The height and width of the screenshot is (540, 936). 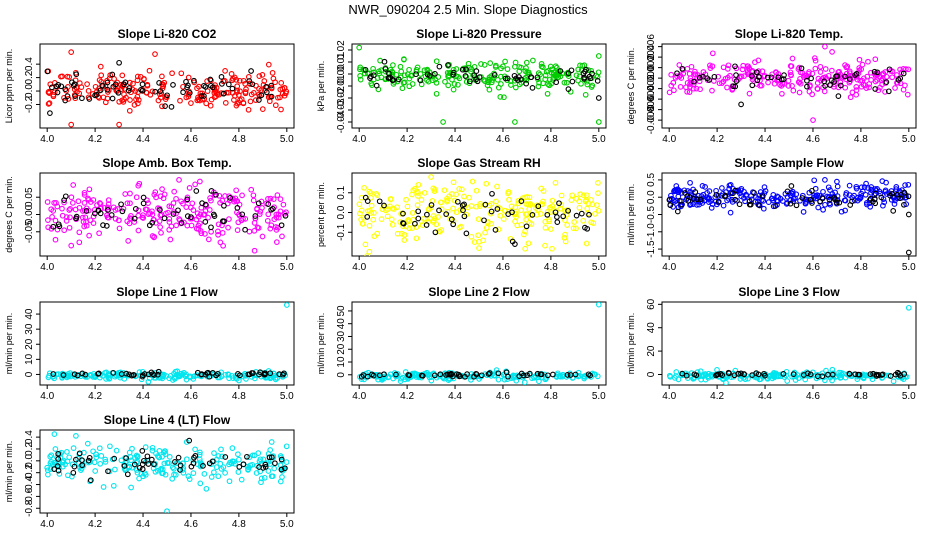 I want to click on y-tick-label: 0.01, so click(x=341, y=62).